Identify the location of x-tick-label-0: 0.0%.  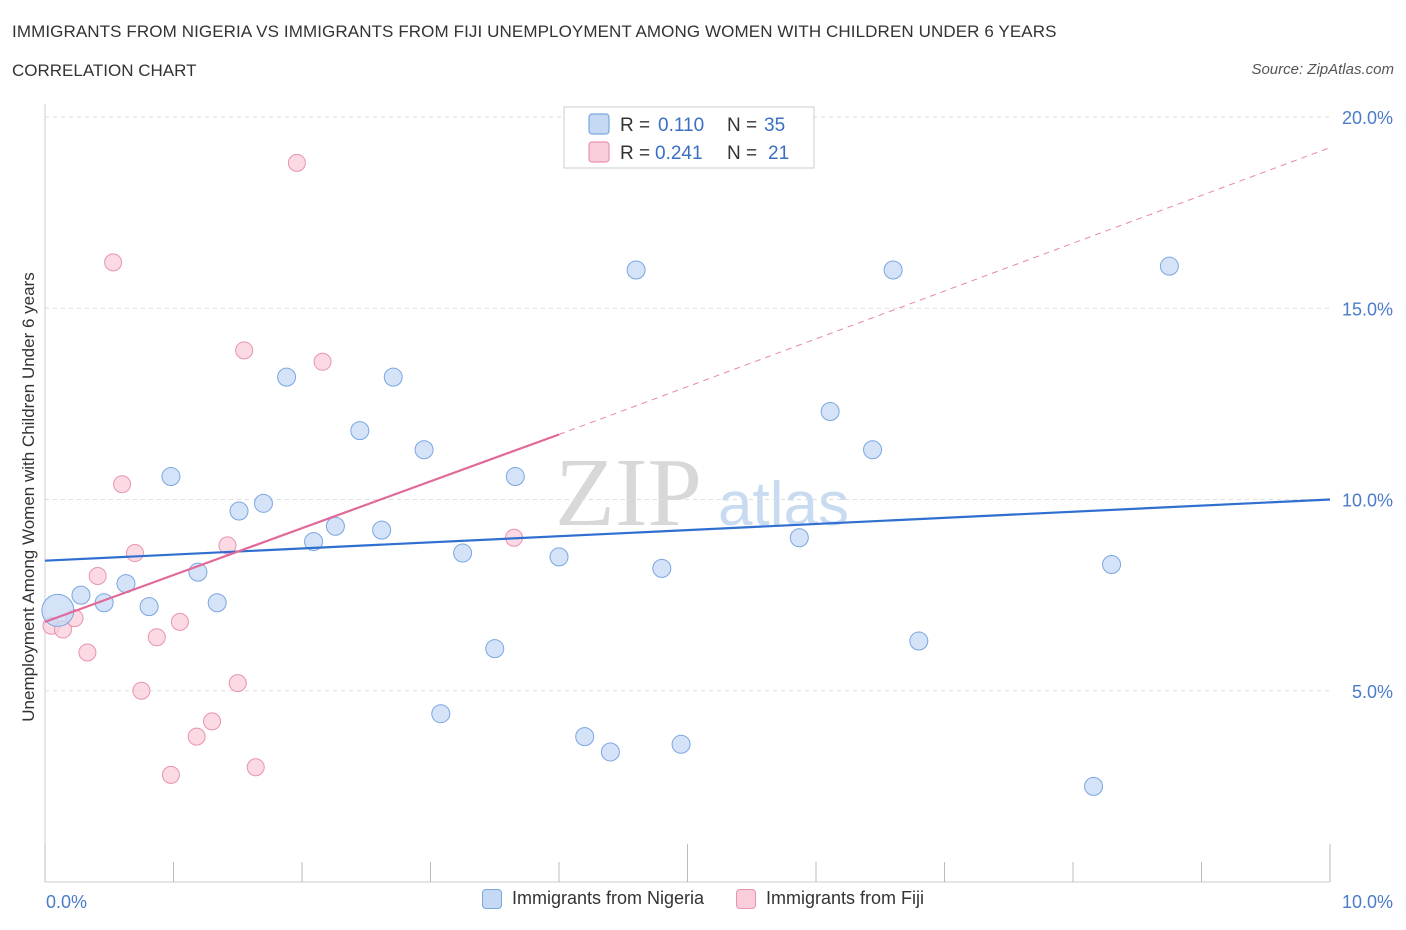
(66, 902).